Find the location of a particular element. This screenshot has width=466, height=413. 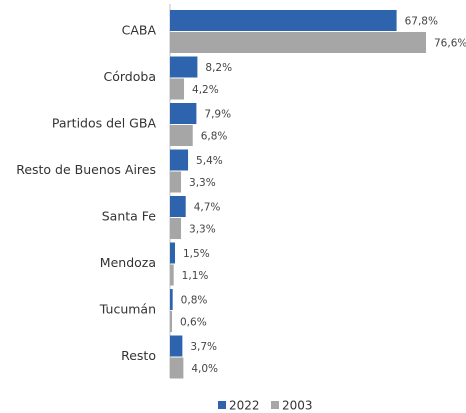

value-label: 0,6% is located at coordinates (193, 323).